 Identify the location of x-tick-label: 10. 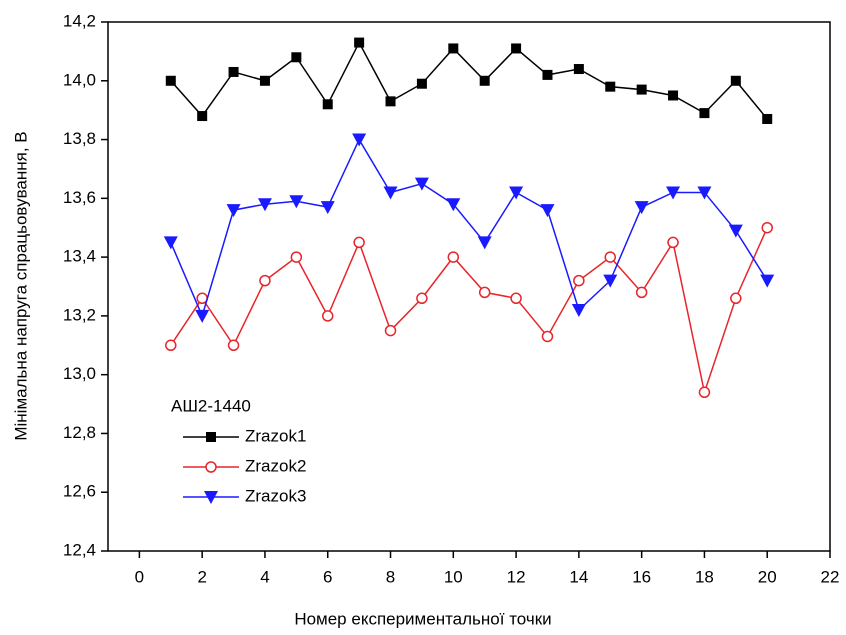
(453, 576).